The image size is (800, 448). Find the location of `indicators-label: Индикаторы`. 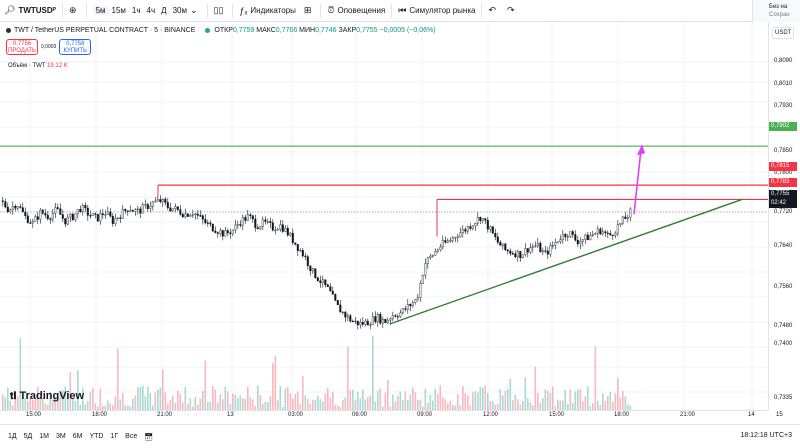

indicators-label: Индикаторы is located at coordinates (272, 10).